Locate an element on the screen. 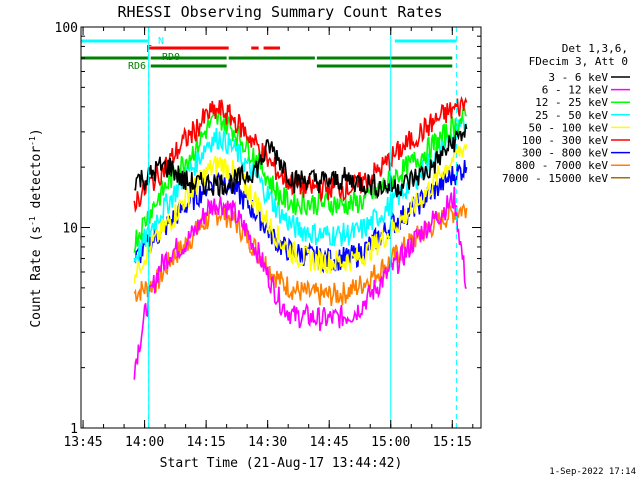 This screenshot has height=480, width=640. x-tick-label: 14:15 is located at coordinates (206, 442).